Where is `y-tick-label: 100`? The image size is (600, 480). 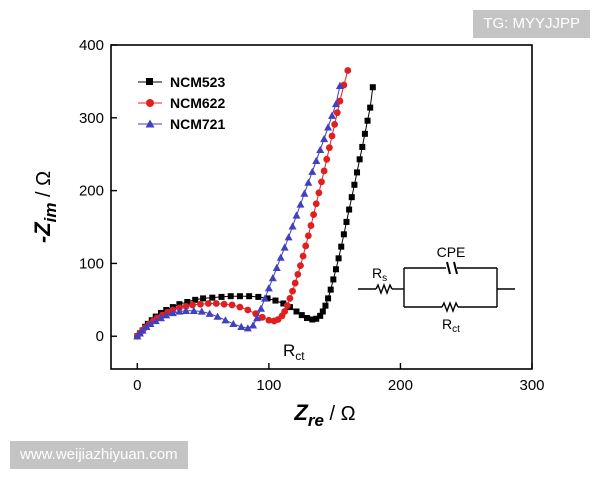
y-tick-label: 100 is located at coordinates (91, 263).